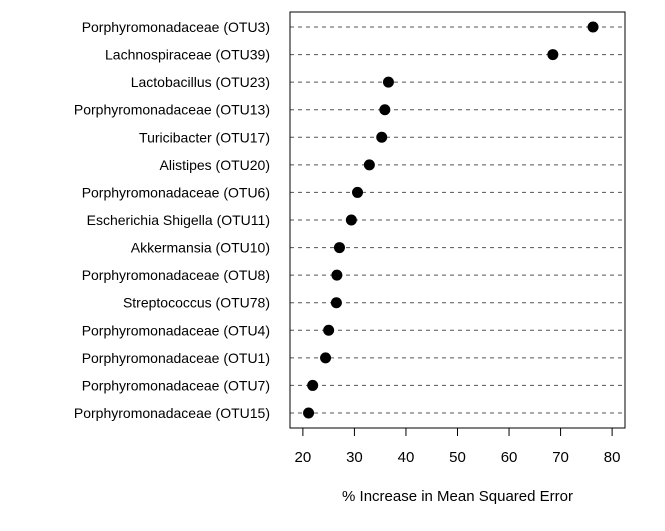 This screenshot has height=531, width=665. Describe the element at coordinates (200, 82) in the screenshot. I see `category-label: Lactobacillus (OTU23)` at that location.